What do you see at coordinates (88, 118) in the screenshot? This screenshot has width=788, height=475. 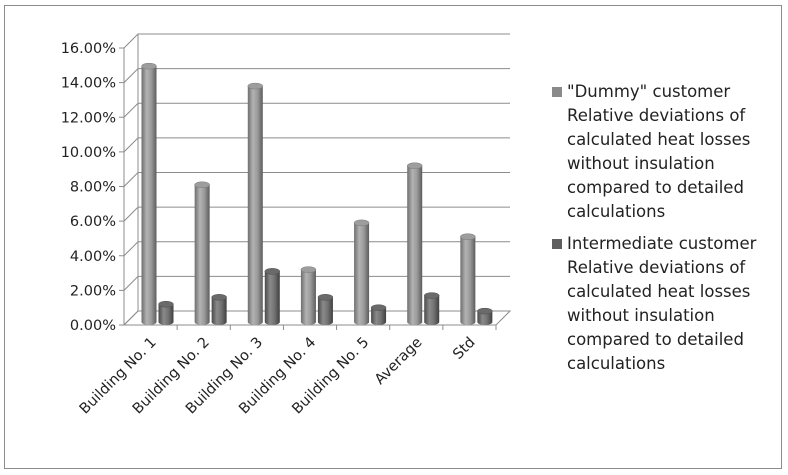 I see `y-tick-label: 12.00%` at bounding box center [88, 118].